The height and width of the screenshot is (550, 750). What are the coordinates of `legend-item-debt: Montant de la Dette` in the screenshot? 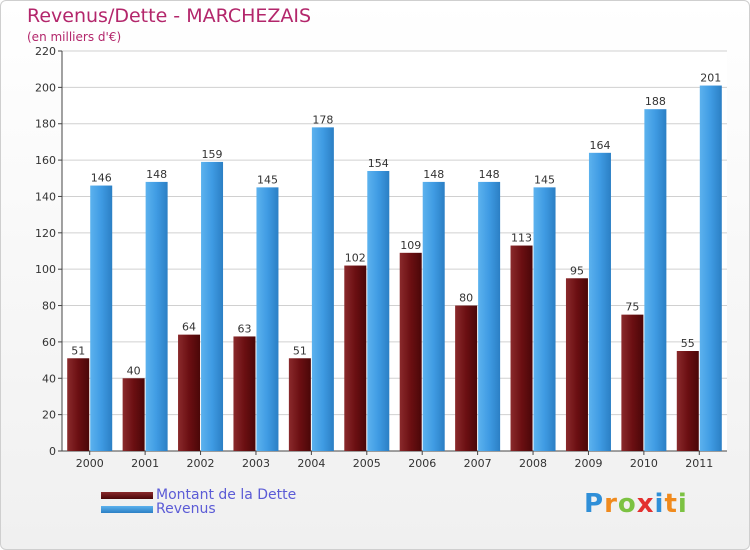 It's located at (198, 495).